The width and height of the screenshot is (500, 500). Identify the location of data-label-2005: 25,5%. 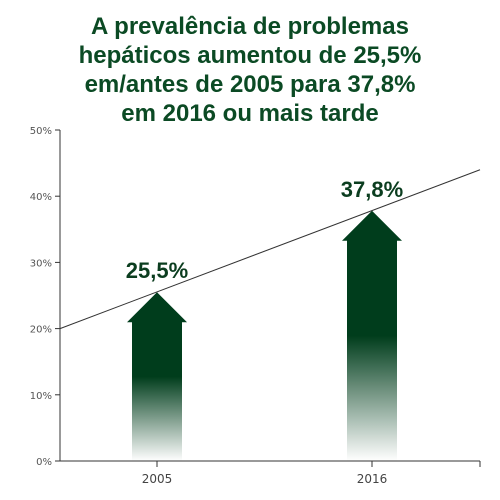
(157, 270).